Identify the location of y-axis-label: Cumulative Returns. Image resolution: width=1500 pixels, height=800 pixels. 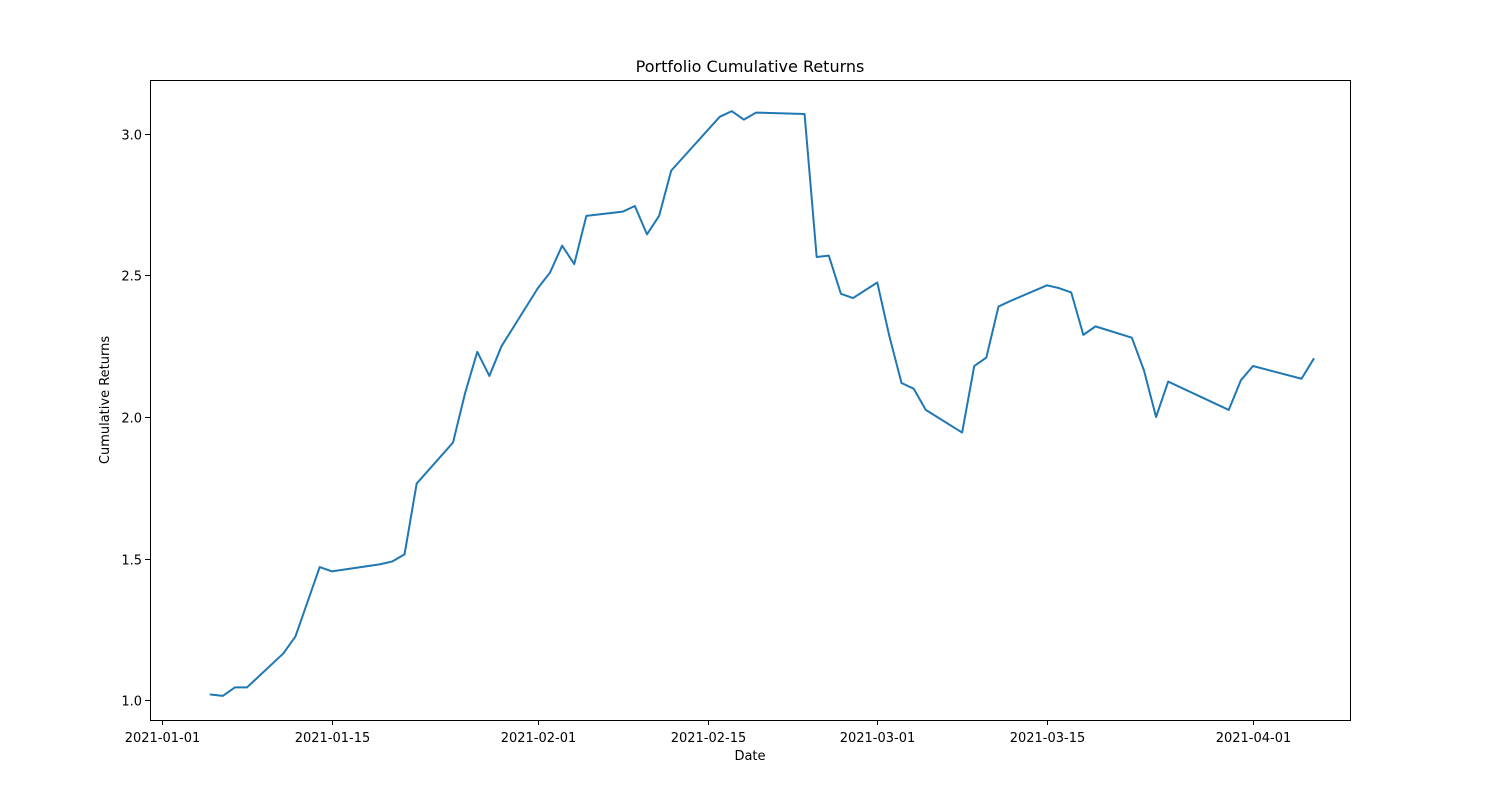
(105, 400).